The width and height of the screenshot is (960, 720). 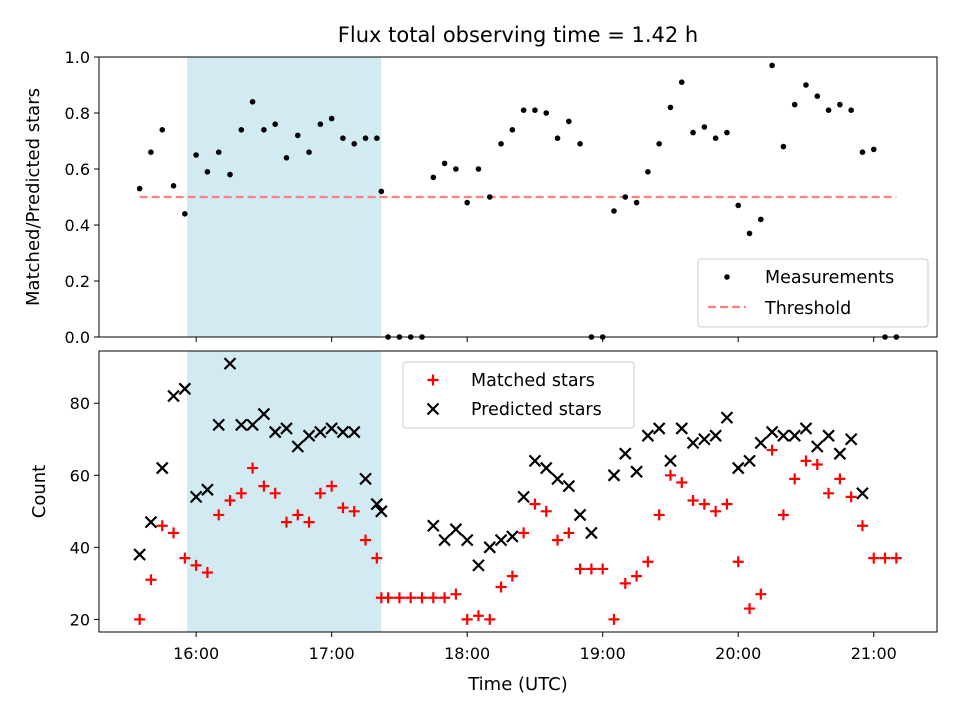 I want to click on y-tick-label: 80, so click(x=80, y=403).